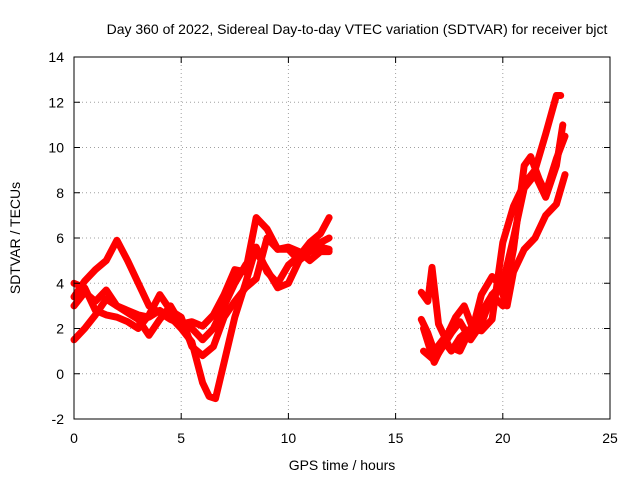 The height and width of the screenshot is (480, 640). What do you see at coordinates (60, 238) in the screenshot?
I see `y-tick-label: 6` at bounding box center [60, 238].